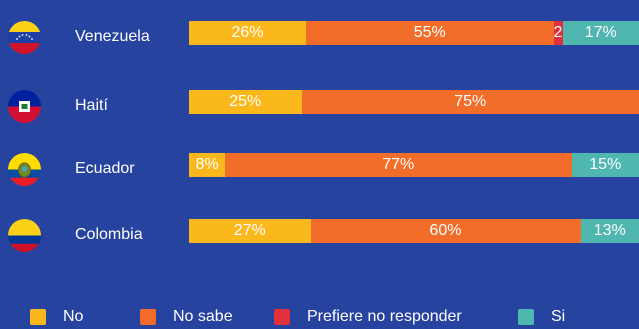 The width and height of the screenshot is (639, 329). I want to click on bar-venezuela: 26%55%2%17%, so click(414, 33).